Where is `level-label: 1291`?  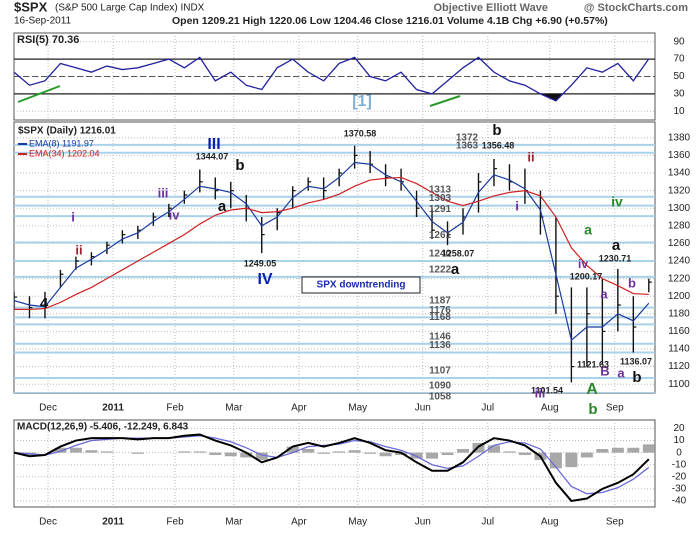 level-label: 1291 is located at coordinates (440, 209).